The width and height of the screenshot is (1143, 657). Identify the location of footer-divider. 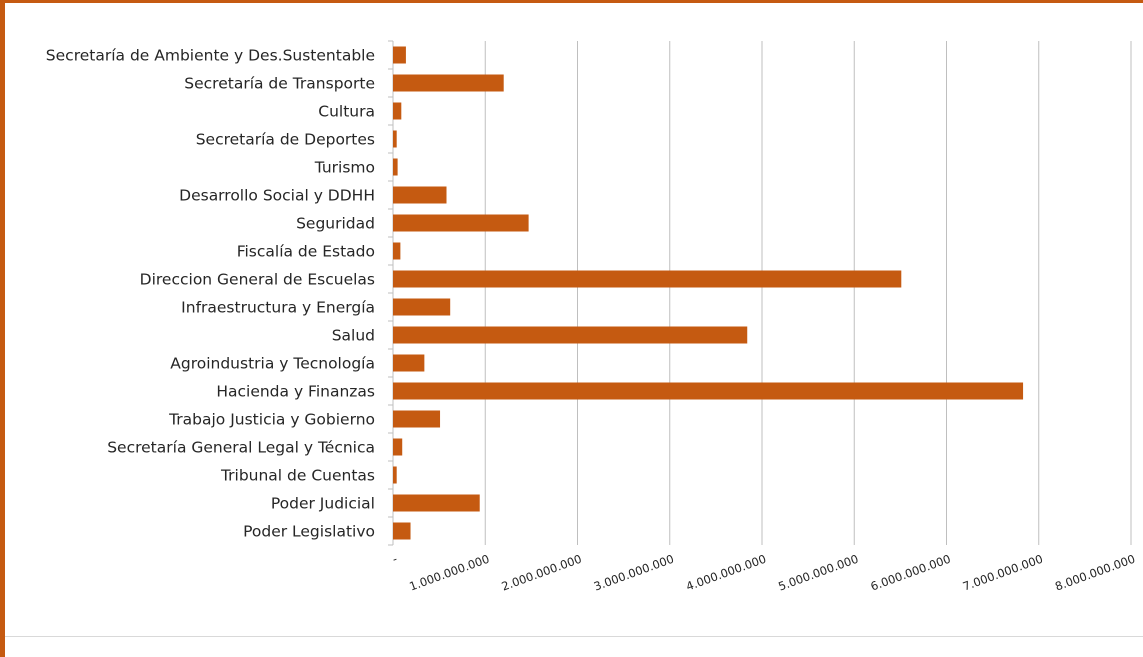
(574, 636).